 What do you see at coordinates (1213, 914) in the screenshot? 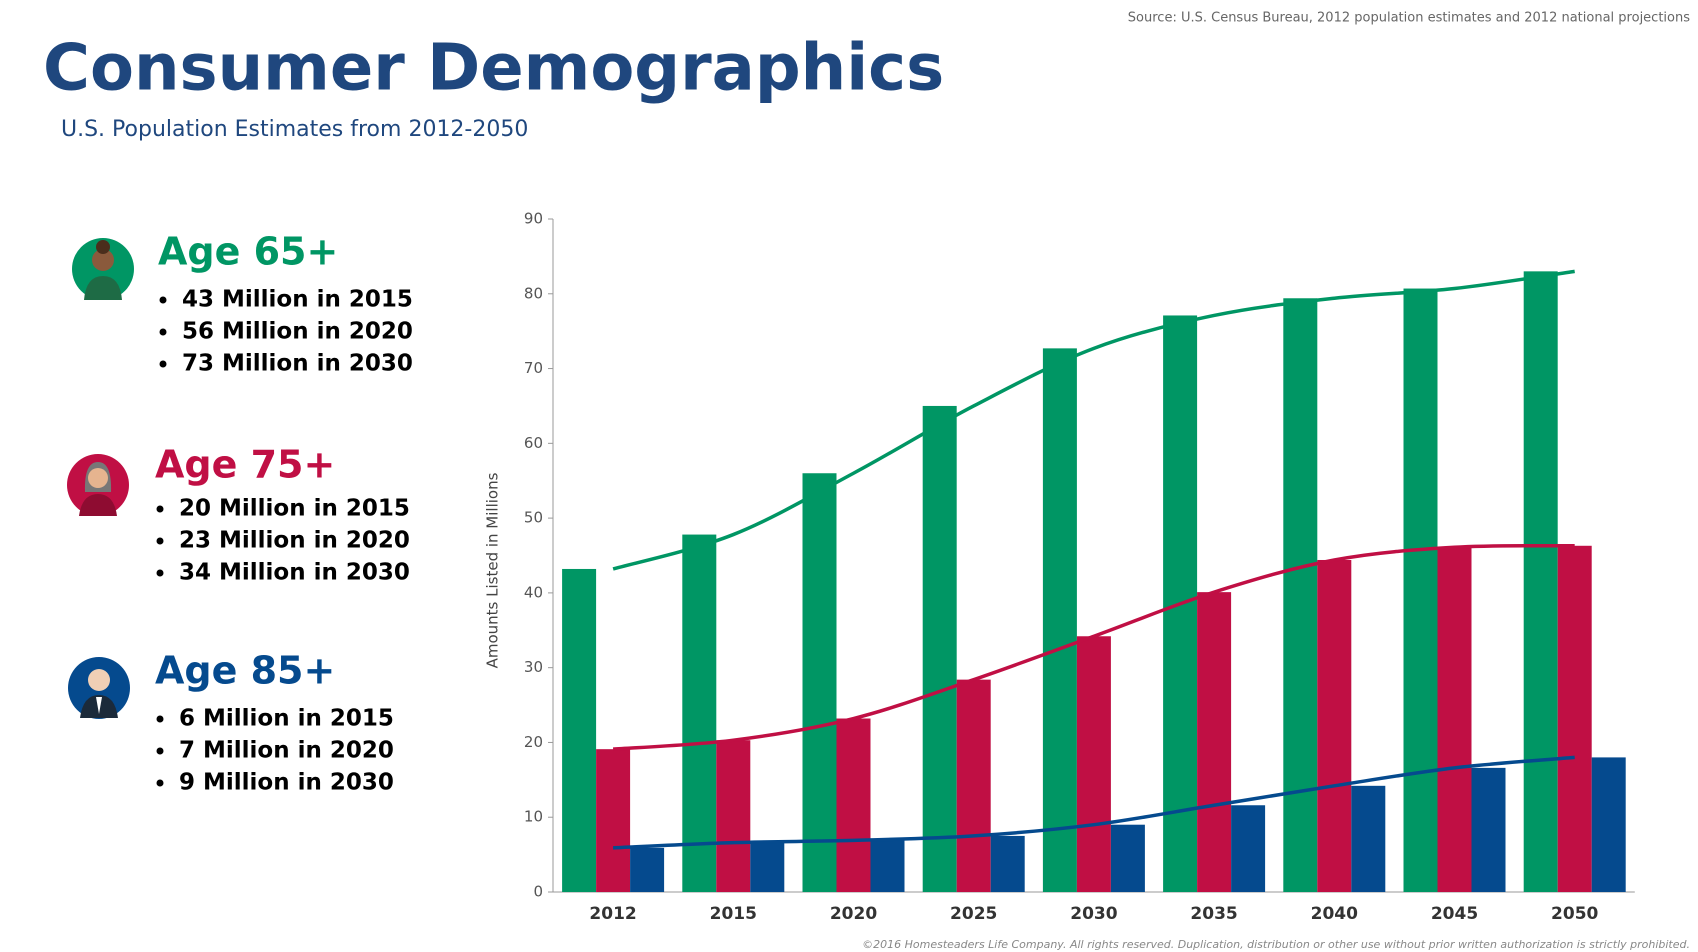
I see `x-tick-label: 2035` at bounding box center [1213, 914].